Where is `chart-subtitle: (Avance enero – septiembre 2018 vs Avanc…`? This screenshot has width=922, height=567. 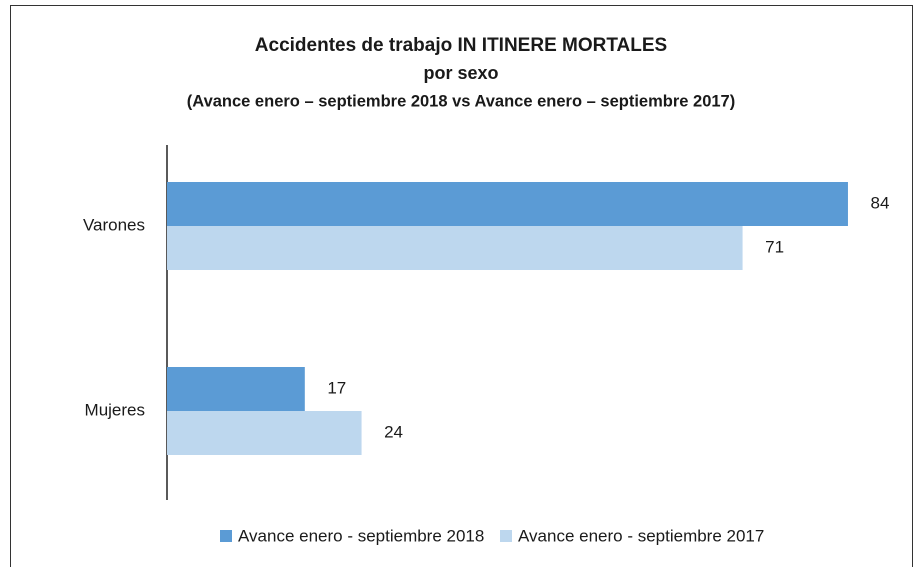 chart-subtitle: (Avance enero – septiembre 2018 vs Avanc… is located at coordinates (461, 101).